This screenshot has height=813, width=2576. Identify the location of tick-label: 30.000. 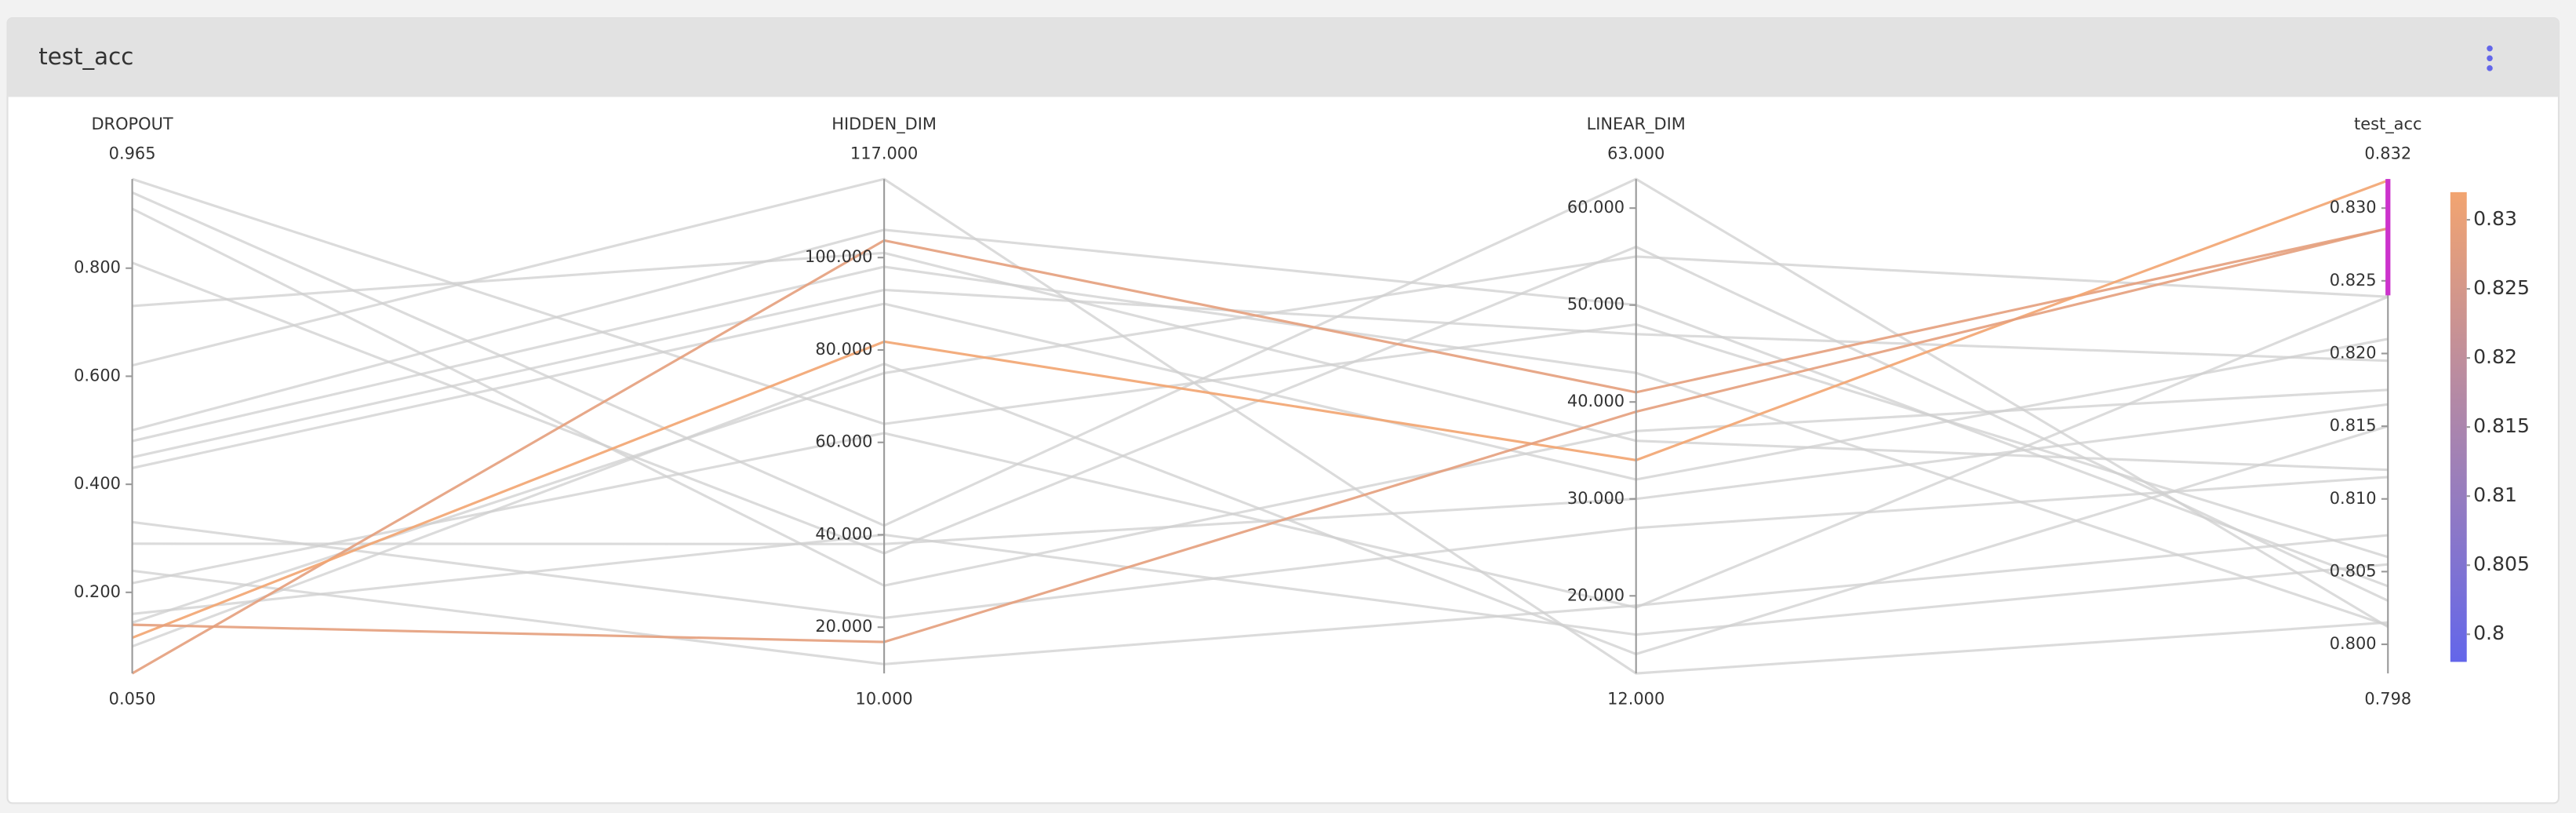
(1596, 499).